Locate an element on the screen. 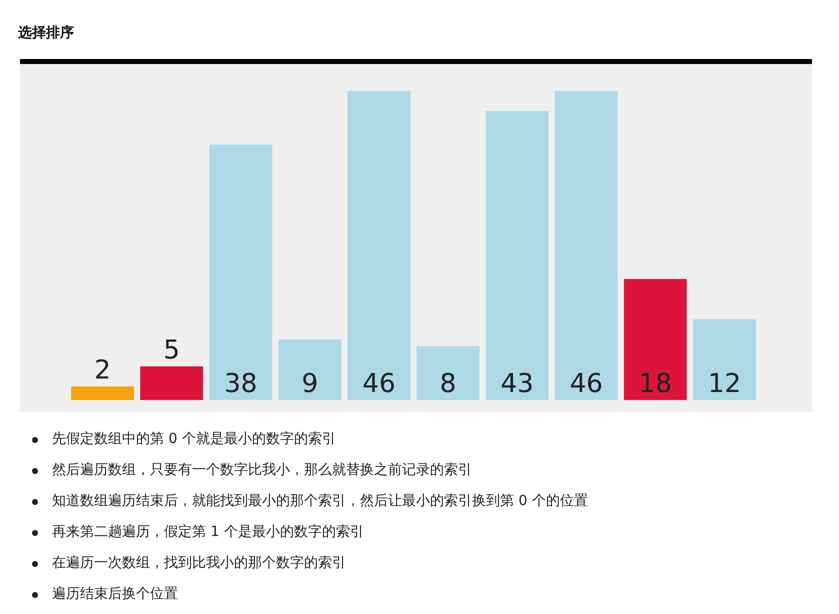 The height and width of the screenshot is (614, 839). data-label: 8 is located at coordinates (448, 384).